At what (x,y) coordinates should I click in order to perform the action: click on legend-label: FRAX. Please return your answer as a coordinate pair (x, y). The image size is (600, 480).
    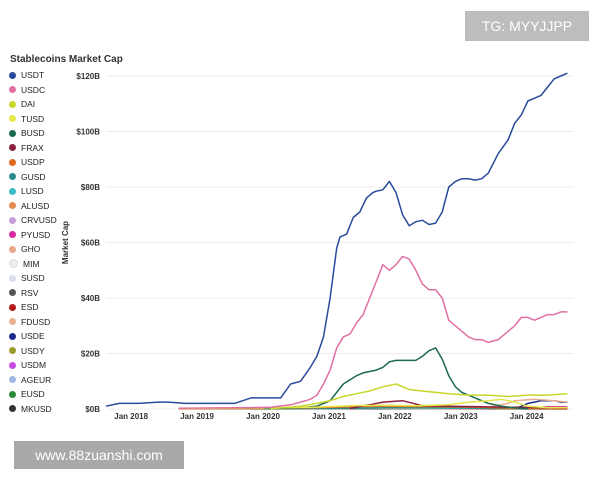
    Looking at the image, I should click on (32, 147).